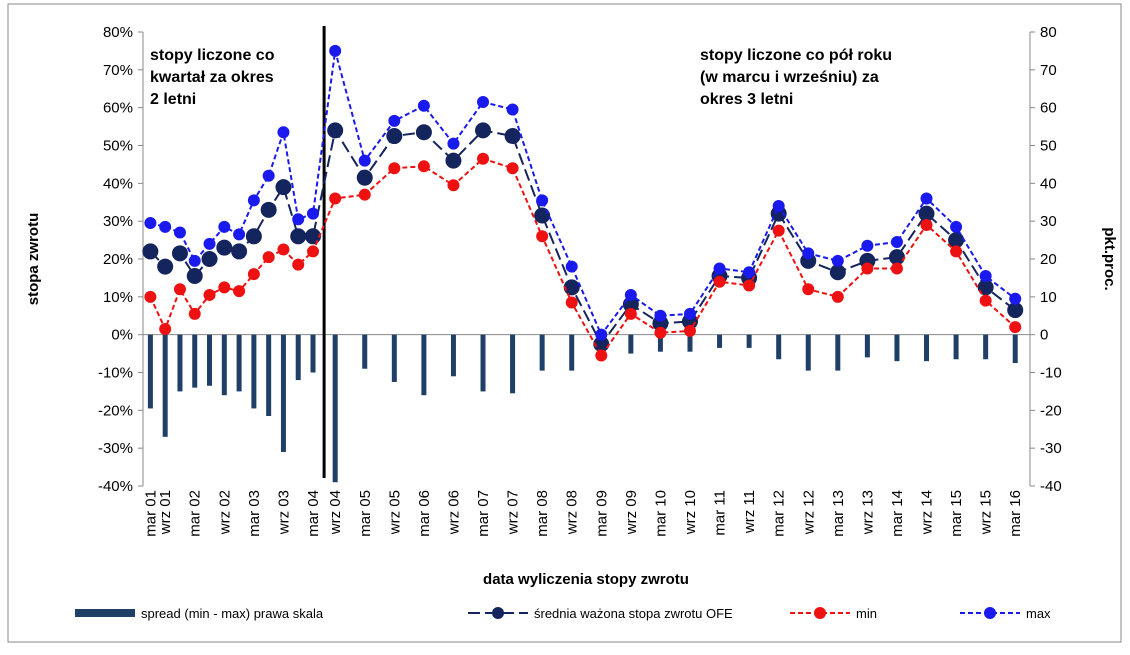  I want to click on y2-tick-label: -40, so click(1051, 486).